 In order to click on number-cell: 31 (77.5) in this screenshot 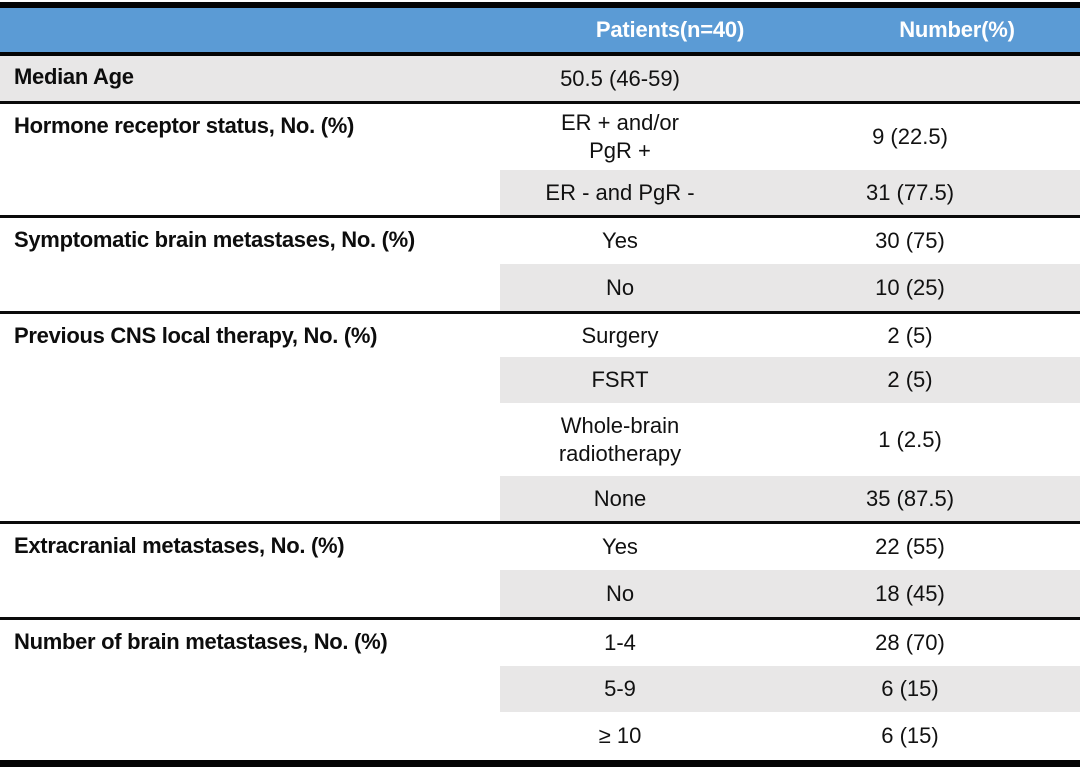, I will do `click(910, 192)`.